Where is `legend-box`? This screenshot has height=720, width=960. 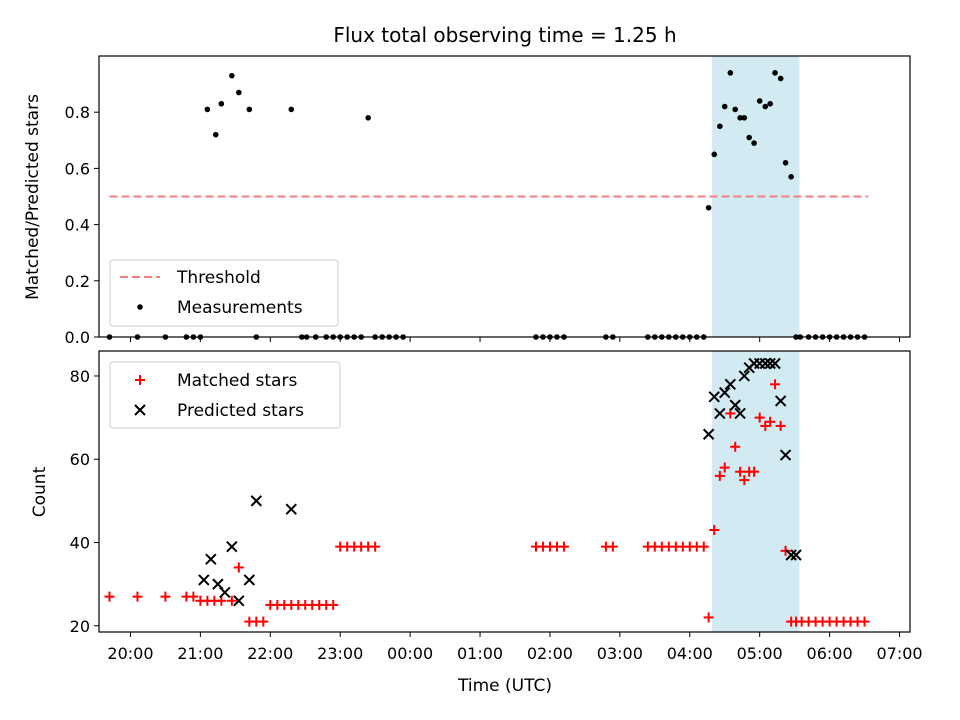
legend-box is located at coordinates (224, 293).